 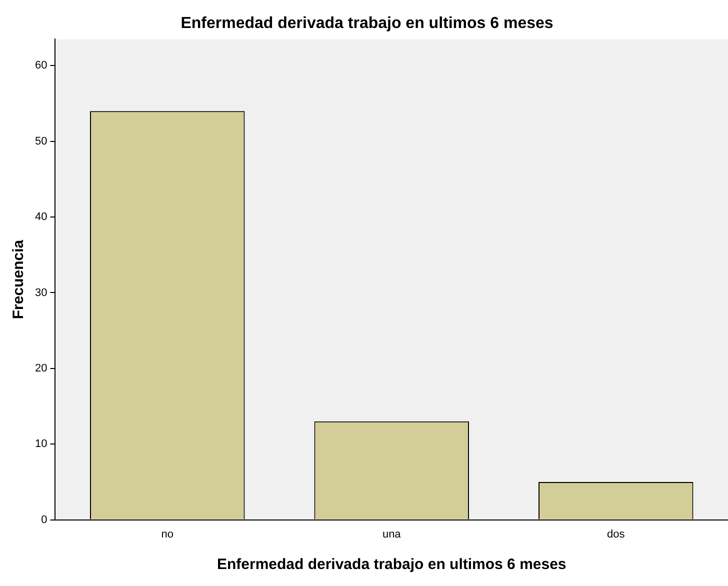 What do you see at coordinates (41, 368) in the screenshot?
I see `y-tick-label: 20` at bounding box center [41, 368].